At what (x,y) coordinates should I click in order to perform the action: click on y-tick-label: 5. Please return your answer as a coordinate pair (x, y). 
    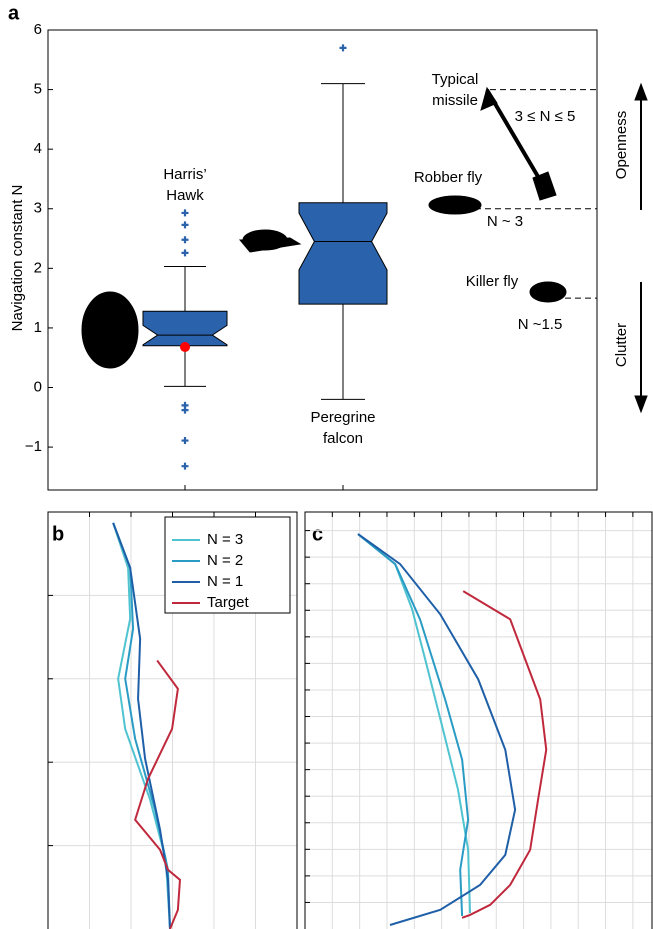
    Looking at the image, I should click on (38, 89).